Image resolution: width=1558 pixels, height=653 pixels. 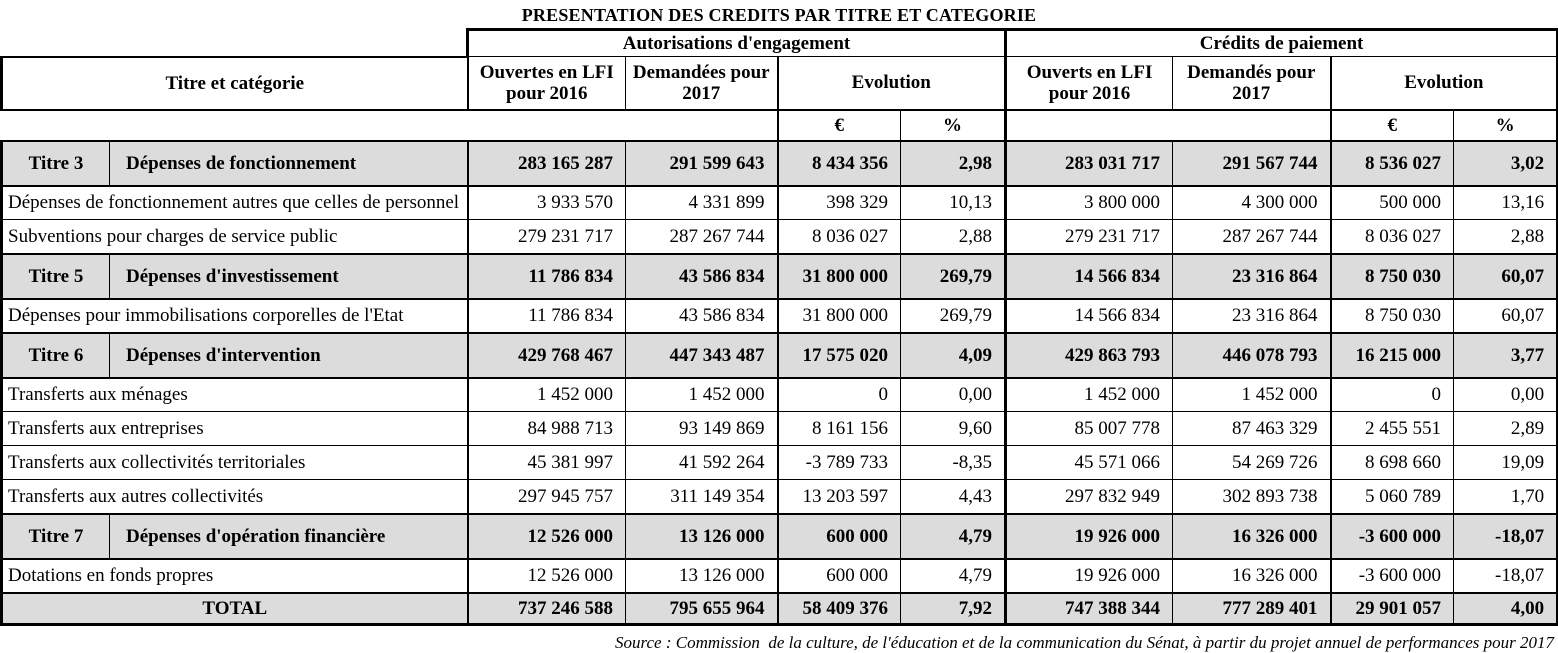 I want to click on row-titre: Titre 6, so click(x=55, y=355).